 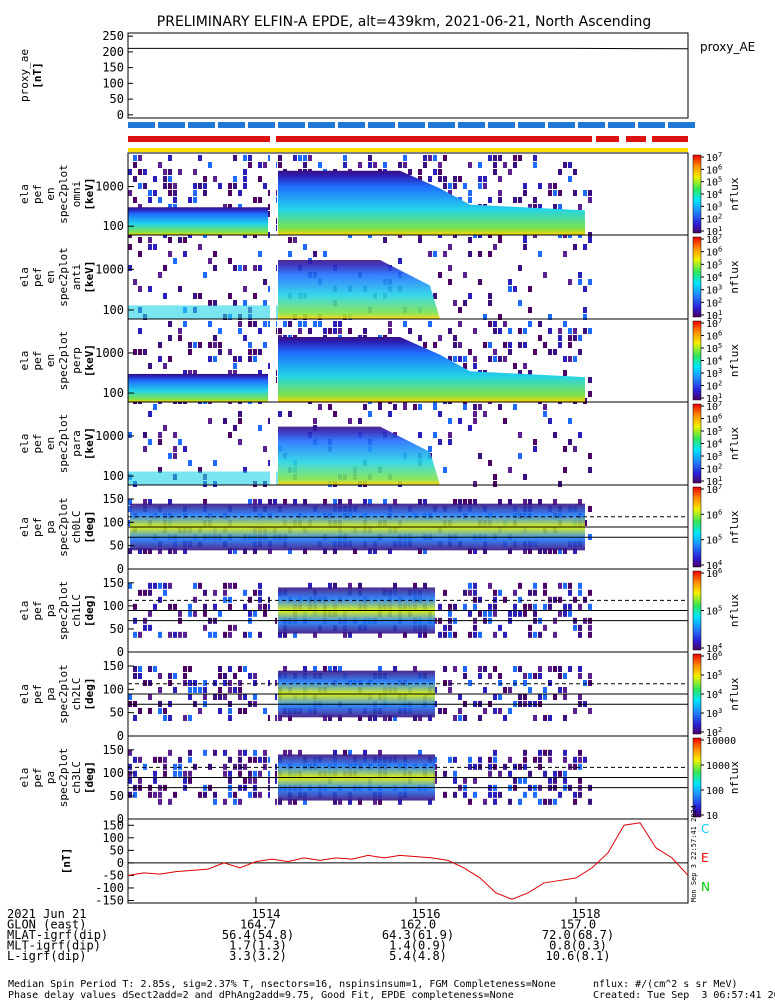 I want to click on colorbar-tick-label: 10⁶, so click(x=714, y=514).